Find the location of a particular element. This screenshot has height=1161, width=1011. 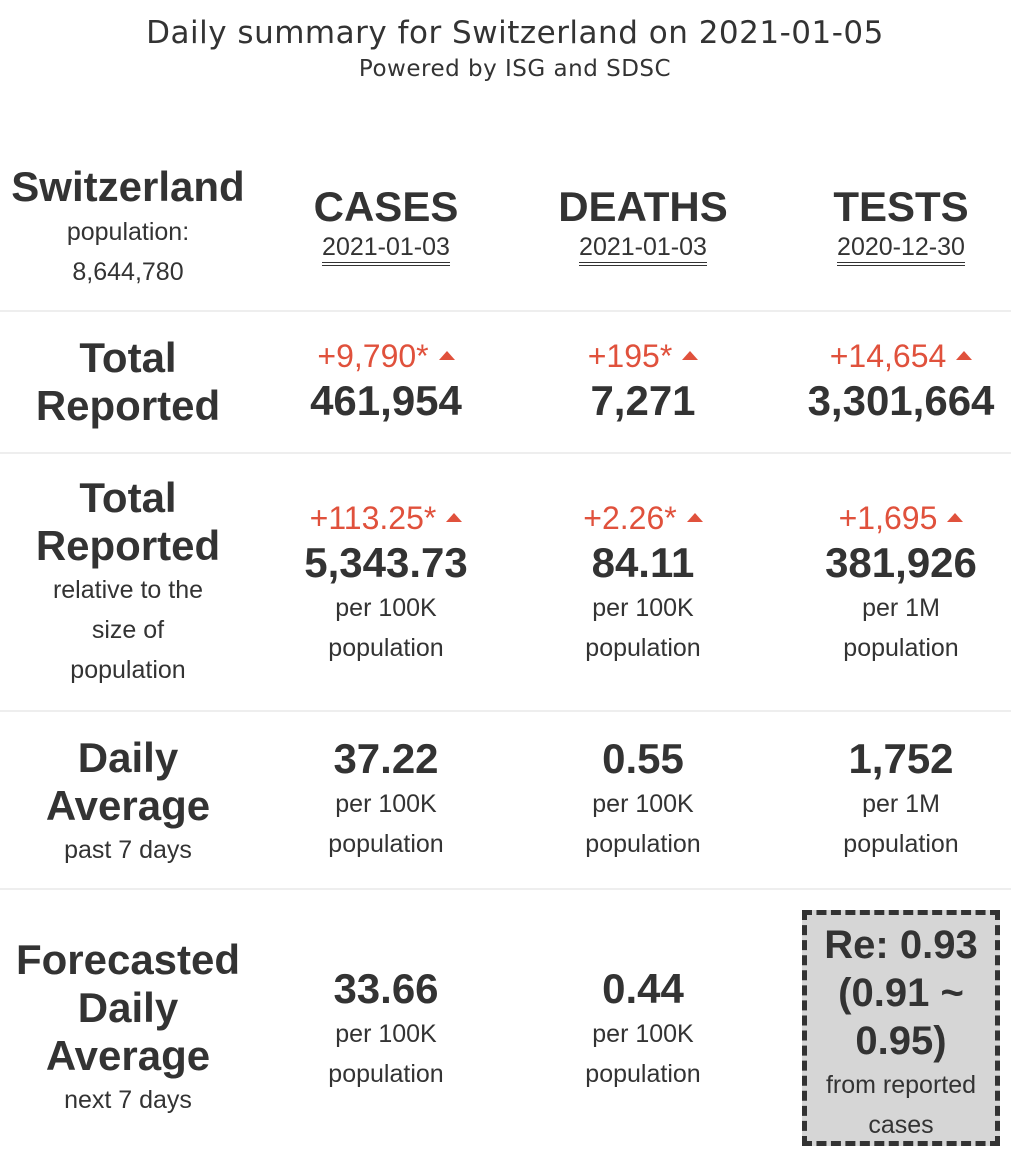

delta-value: +113.25* is located at coordinates (386, 518).